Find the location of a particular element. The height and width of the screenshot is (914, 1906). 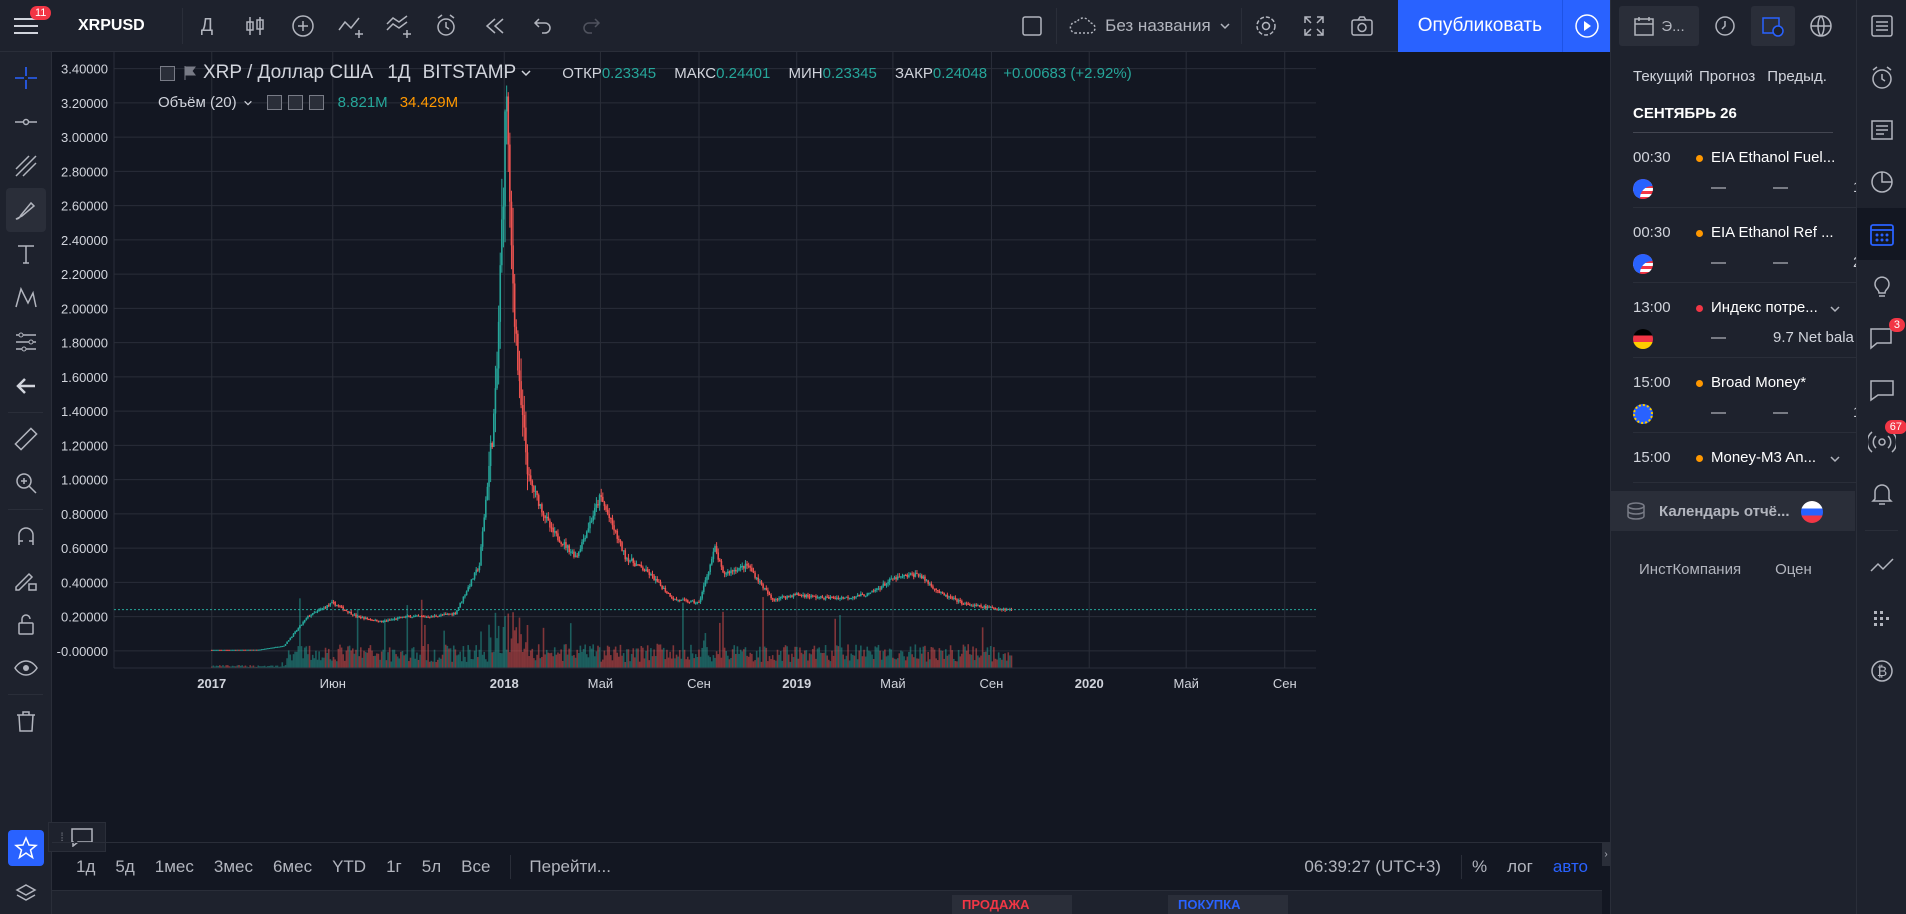

world-tab is located at coordinates (1821, 26).